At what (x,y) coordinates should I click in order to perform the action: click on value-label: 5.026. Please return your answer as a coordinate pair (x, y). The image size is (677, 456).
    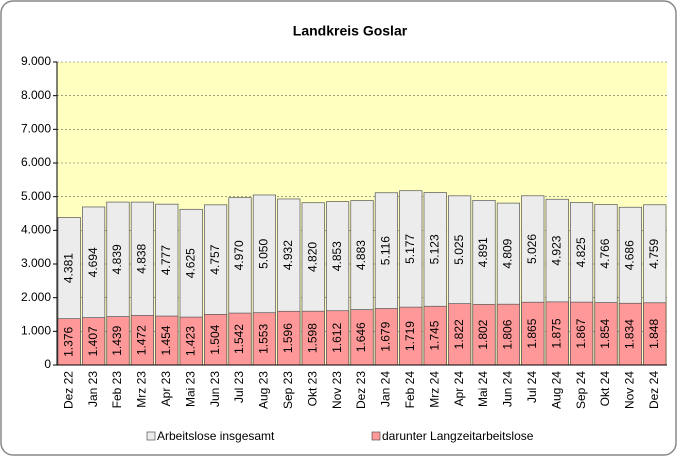
    Looking at the image, I should click on (532, 249).